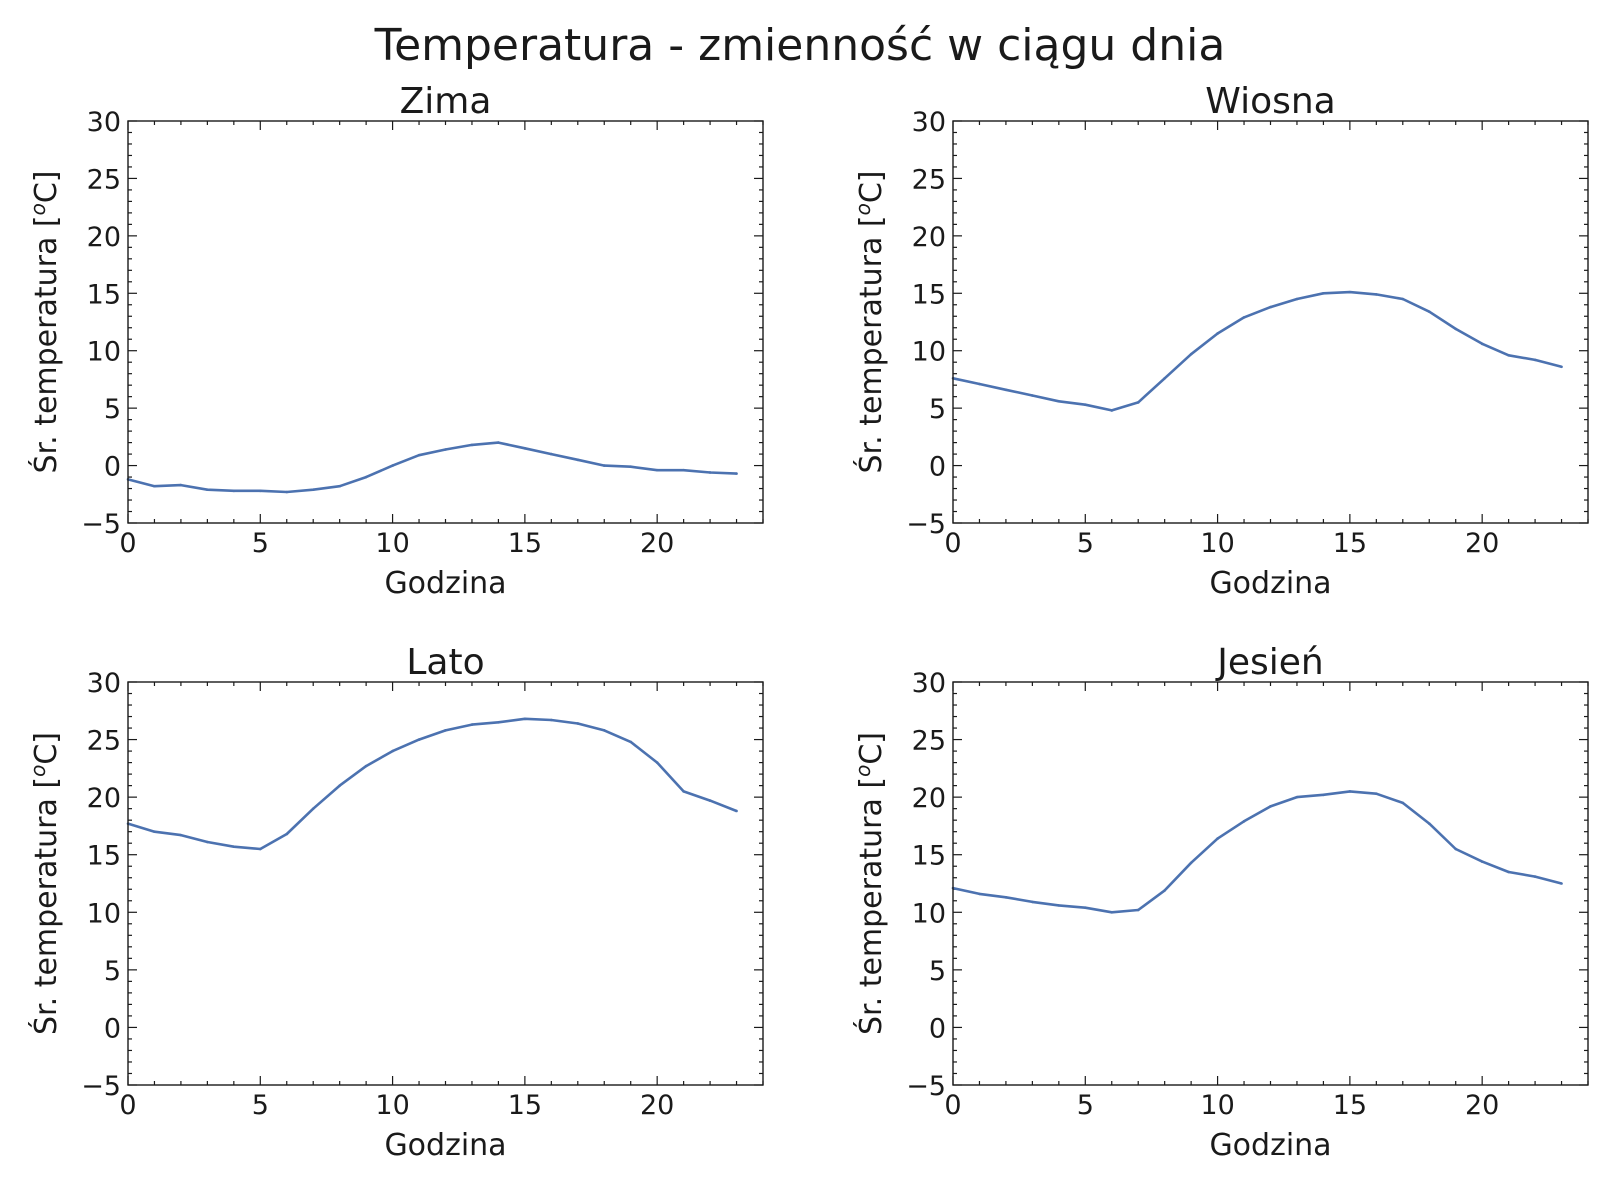 This screenshot has width=1600, height=1200. I want to click on series-line-jesien, so click(1257, 852).